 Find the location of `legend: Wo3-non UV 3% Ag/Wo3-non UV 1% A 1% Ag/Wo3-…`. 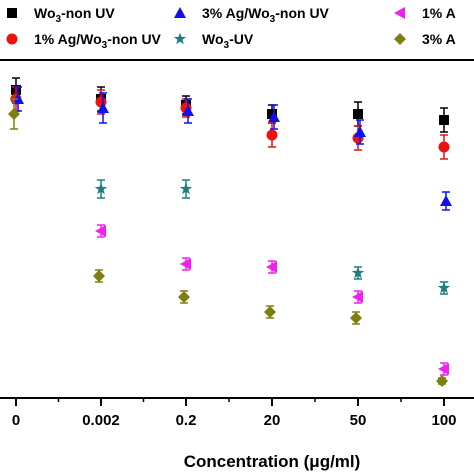

legend: Wo3-non UV 3% Ag/Wo3-non UV 1% A 1% Ag/Wo3-… is located at coordinates (237, 30).